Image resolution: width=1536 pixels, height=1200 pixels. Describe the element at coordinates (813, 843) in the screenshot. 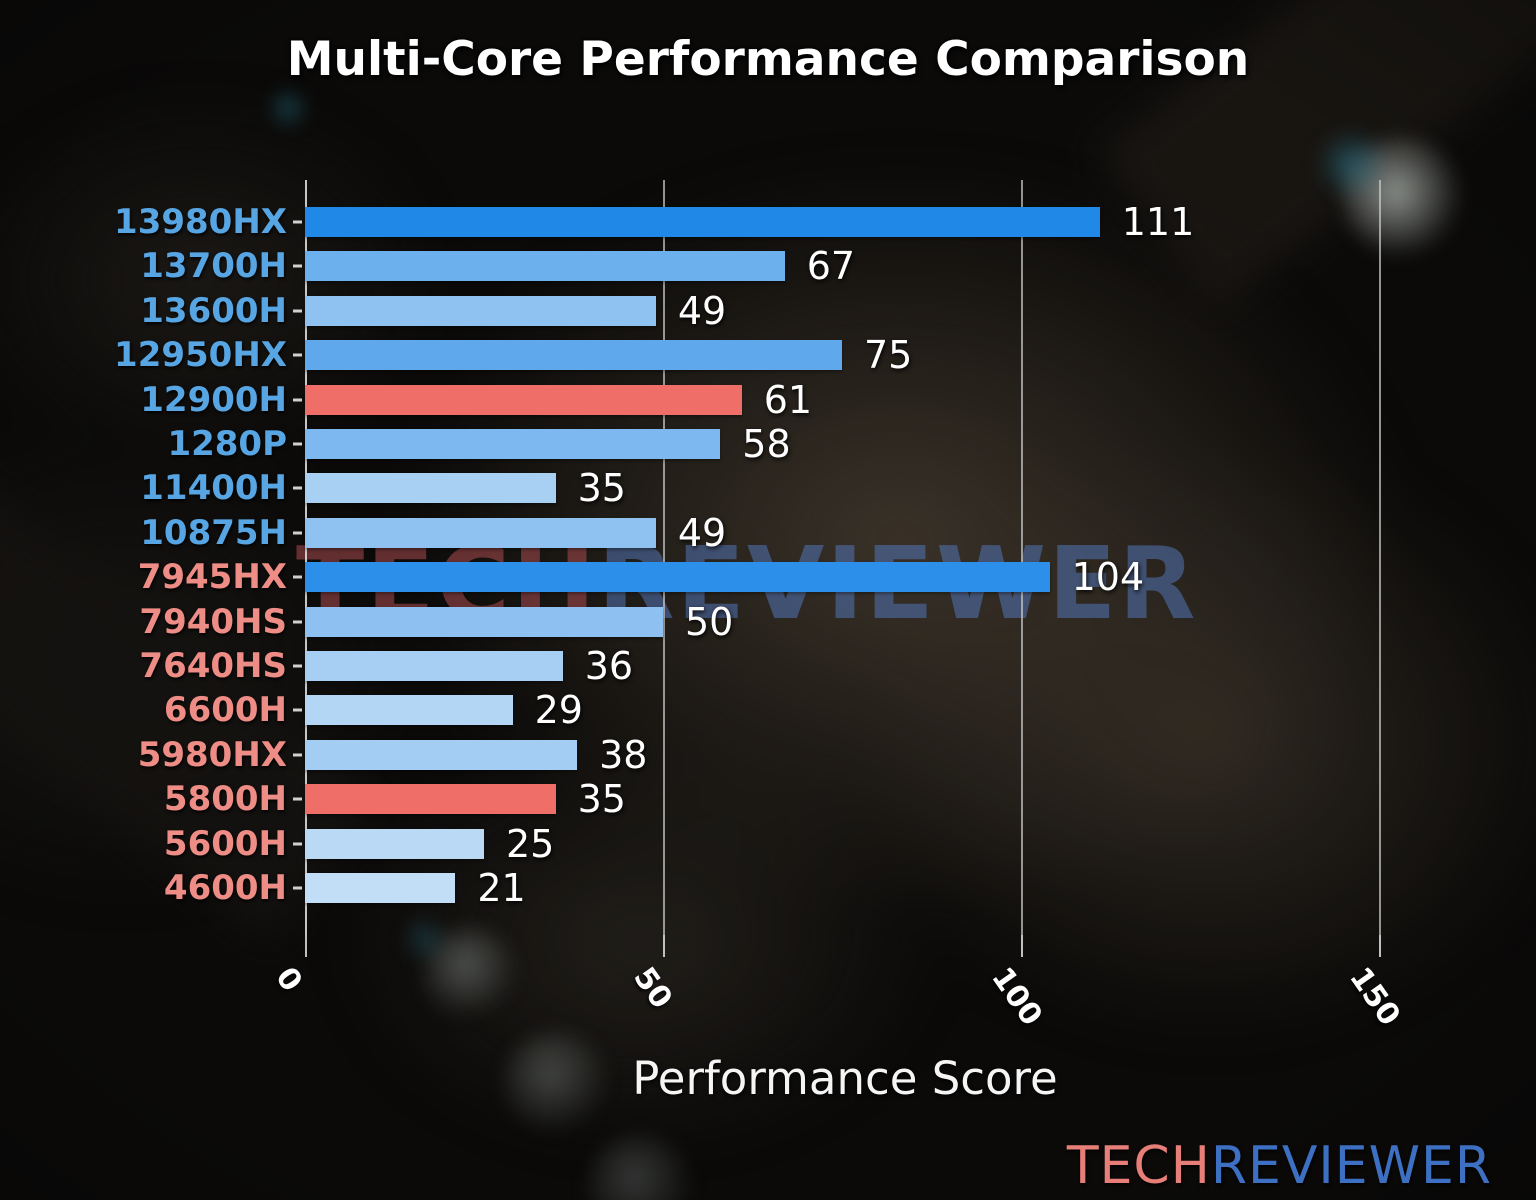

I see `bar-row: 5600H 25` at that location.